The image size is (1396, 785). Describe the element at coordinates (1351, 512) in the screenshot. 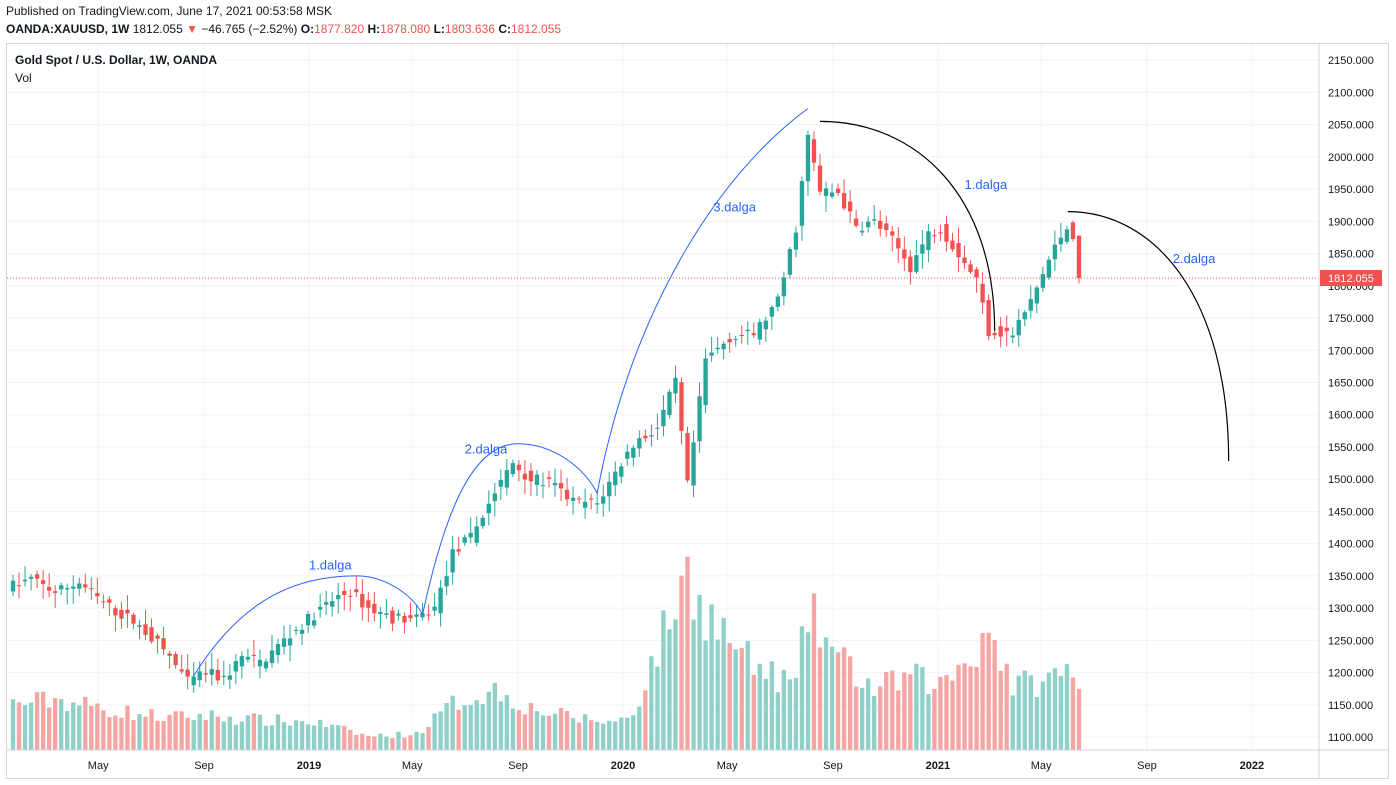

I see `price-tick-label: 1450.000` at that location.